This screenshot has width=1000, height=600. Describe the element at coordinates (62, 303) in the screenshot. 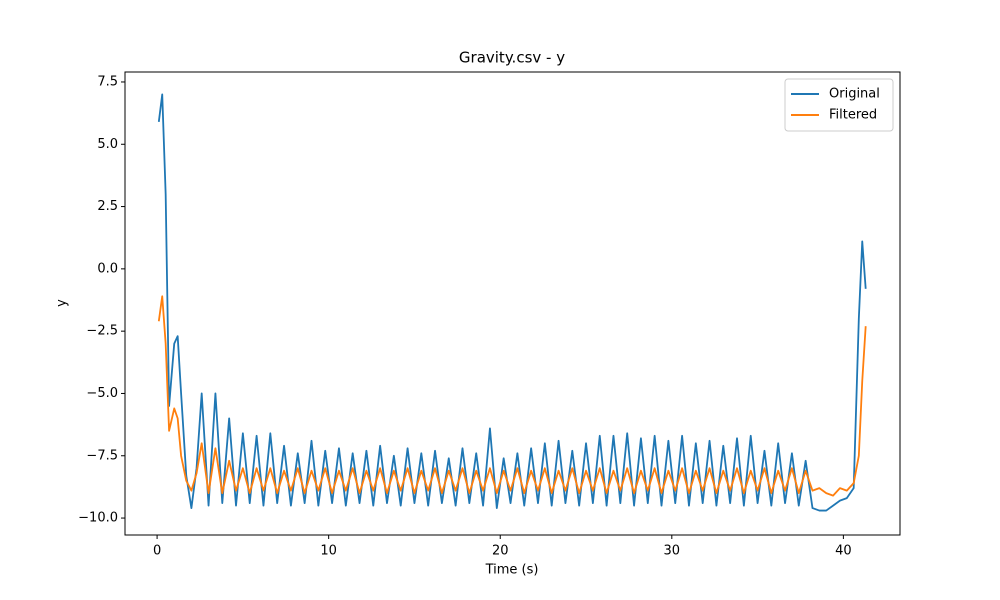

I see `y-axis-label: y` at that location.